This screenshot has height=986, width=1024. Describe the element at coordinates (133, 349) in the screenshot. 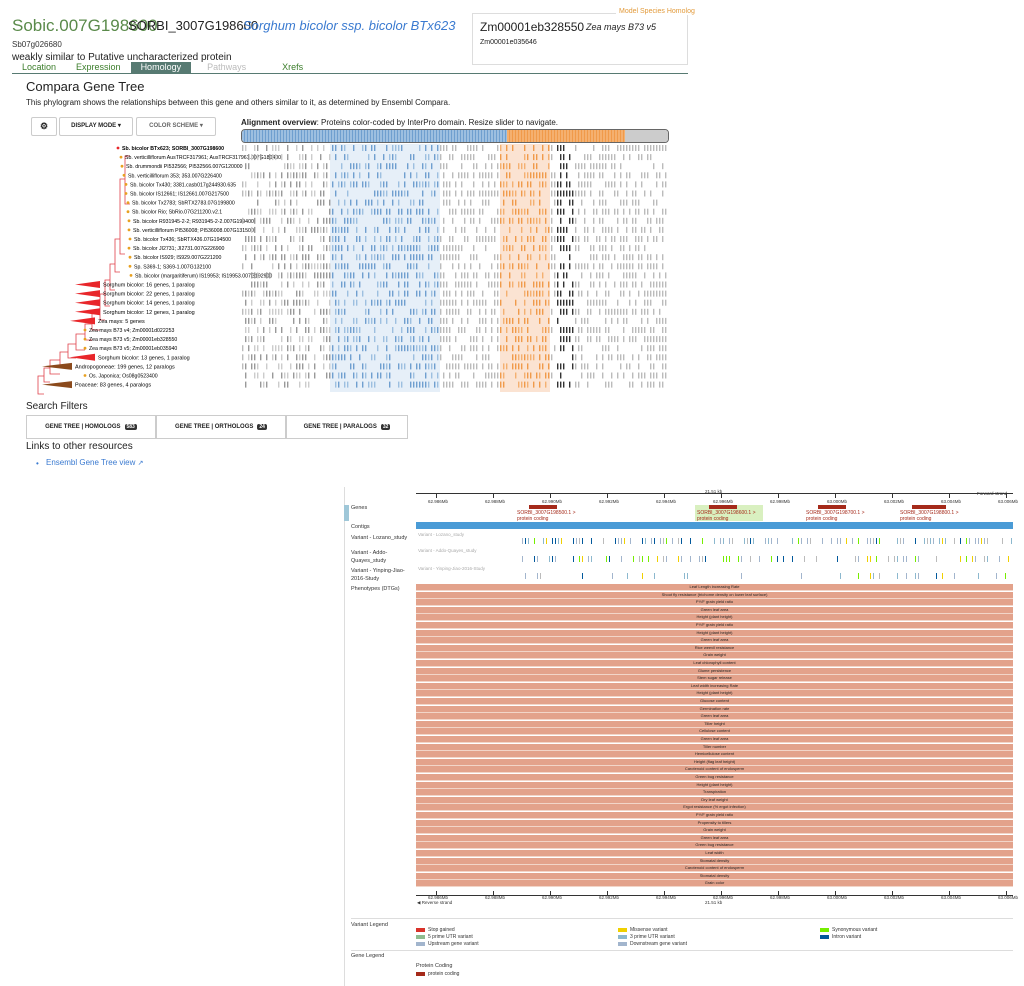

I see `tree-leaf-label: Zea mays B73 v5; Zm00001eb035940` at that location.